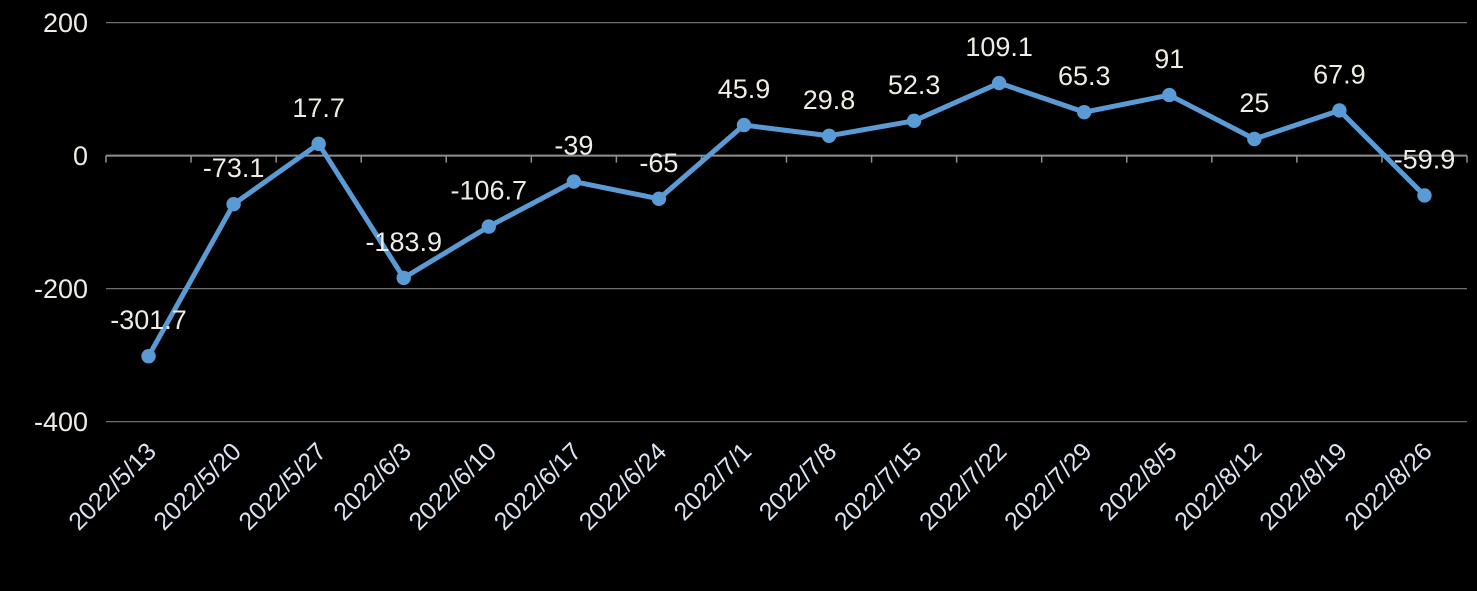  What do you see at coordinates (658, 163) in the screenshot?
I see `data-label: -65` at bounding box center [658, 163].